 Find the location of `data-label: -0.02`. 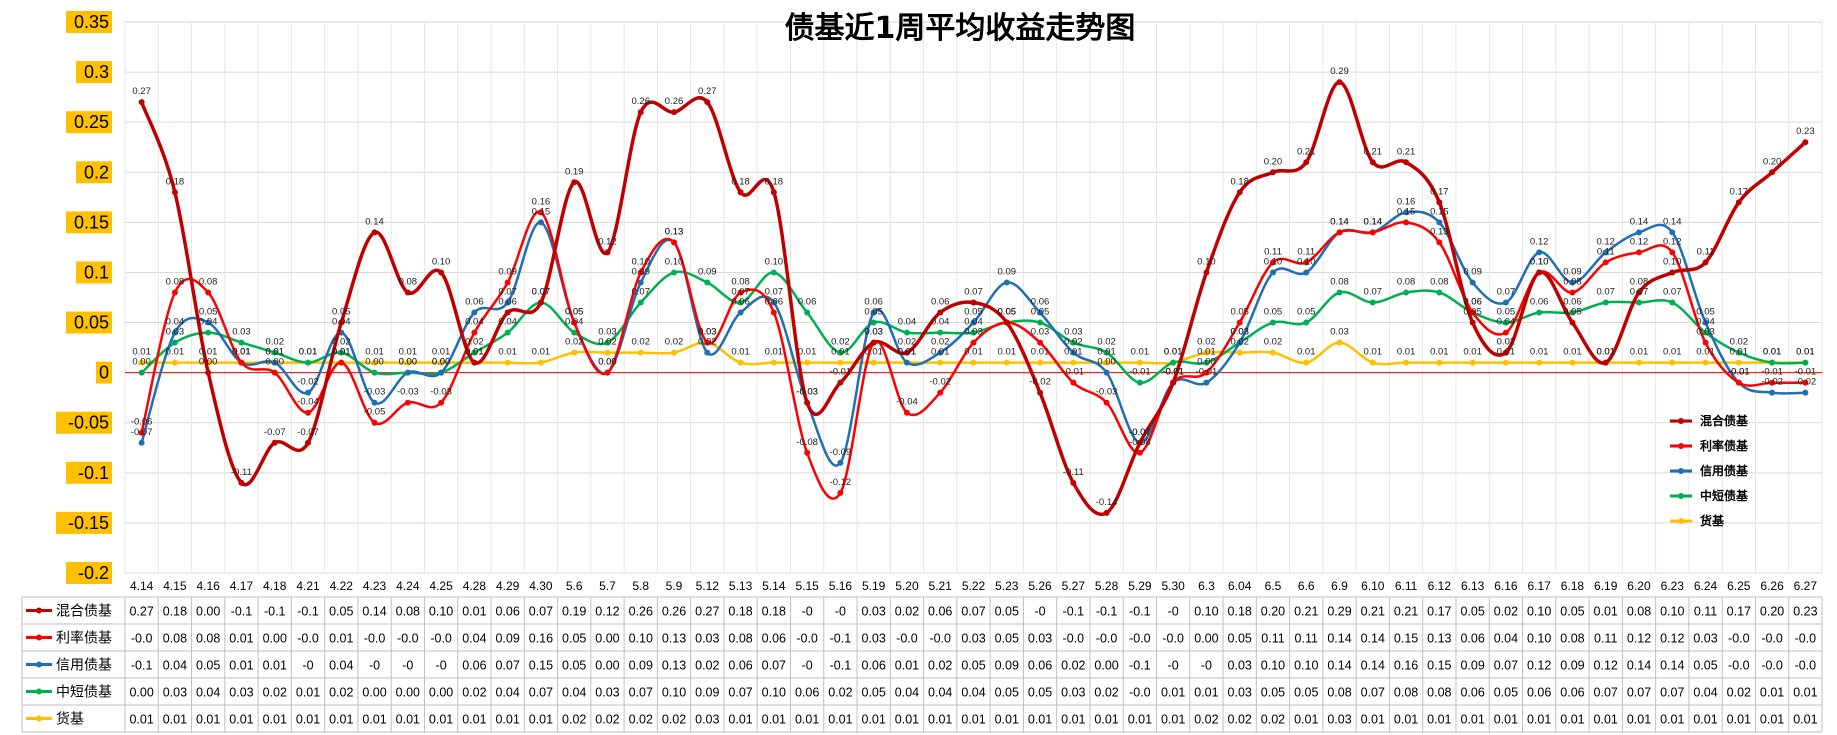

data-label: -0.02 is located at coordinates (1040, 382).